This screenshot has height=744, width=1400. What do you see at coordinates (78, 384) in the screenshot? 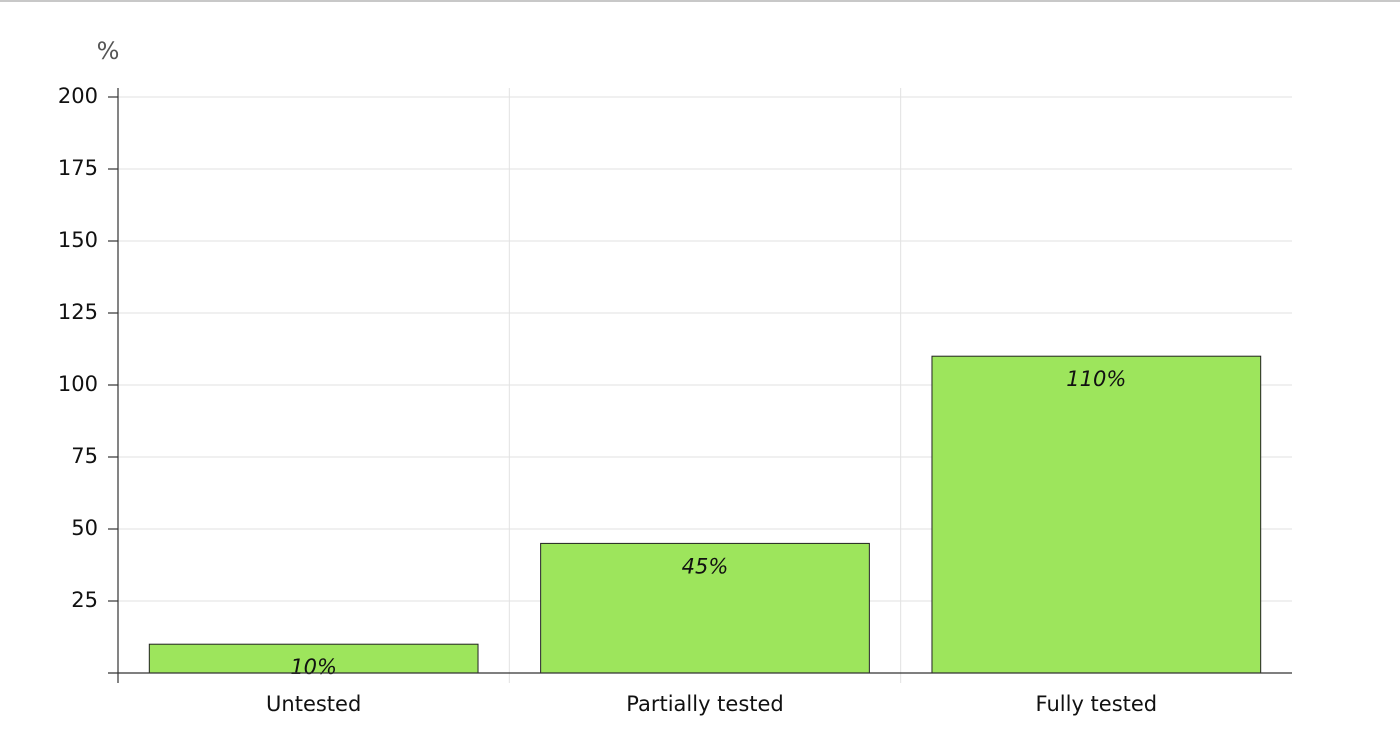
I see `y-tick-label: 100` at bounding box center [78, 384].